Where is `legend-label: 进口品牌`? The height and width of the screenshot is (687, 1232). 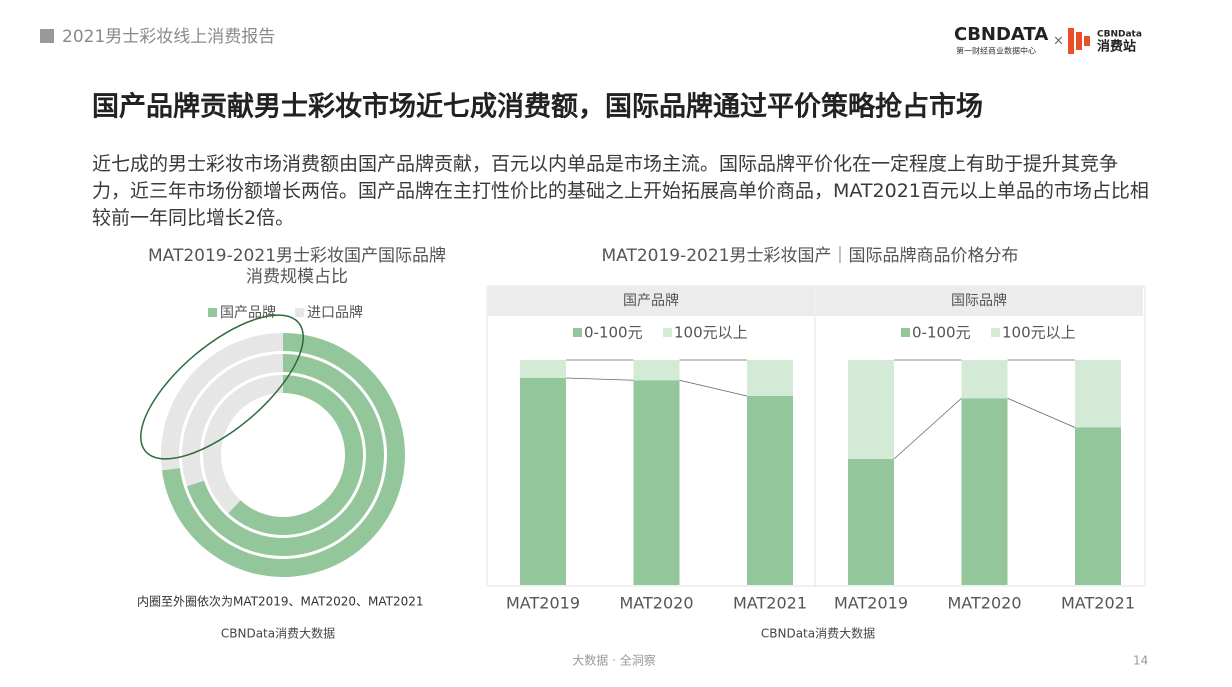
legend-label: 进口品牌 is located at coordinates (335, 312).